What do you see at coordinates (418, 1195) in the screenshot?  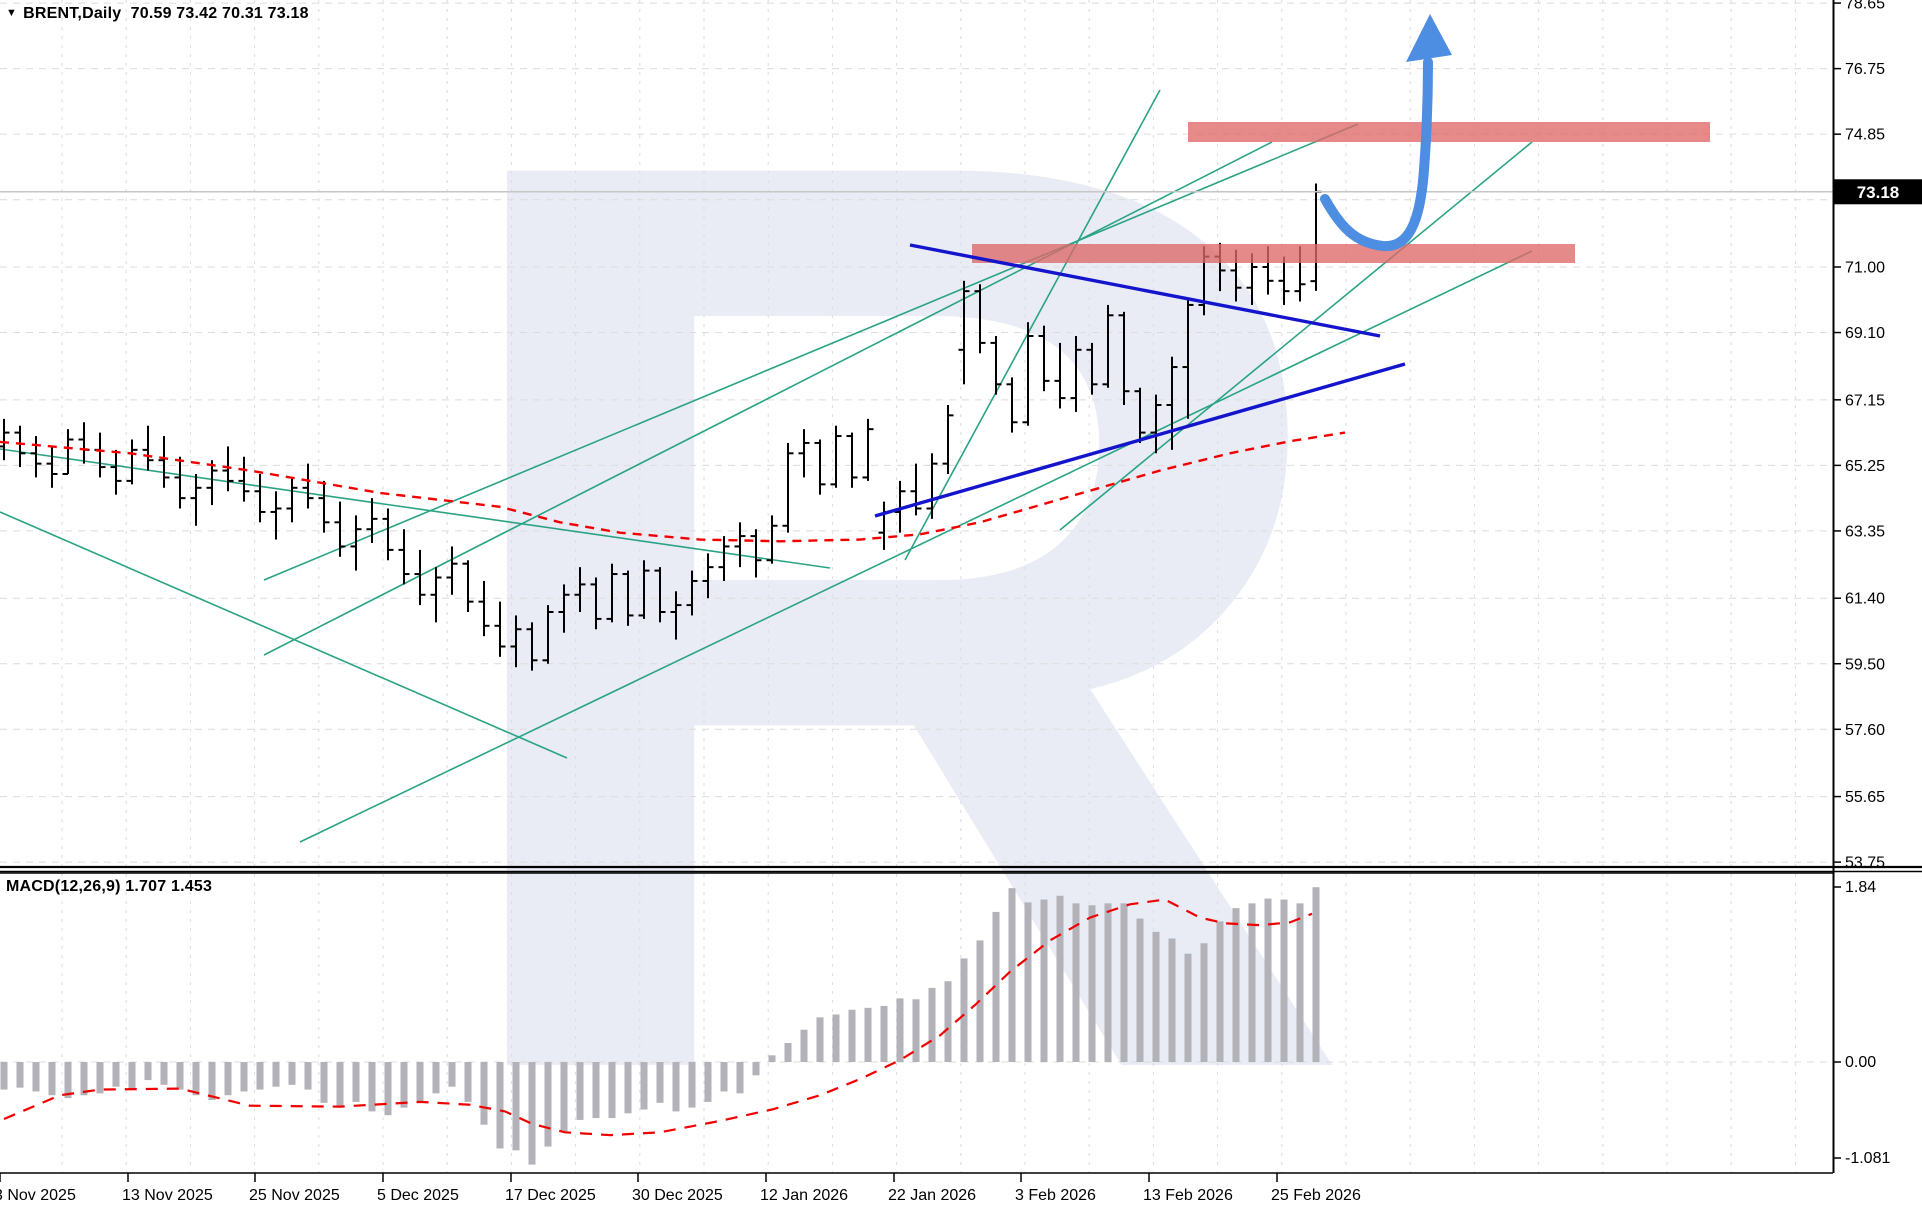 I see `date-tick-label: 5 Dec 2025` at bounding box center [418, 1195].